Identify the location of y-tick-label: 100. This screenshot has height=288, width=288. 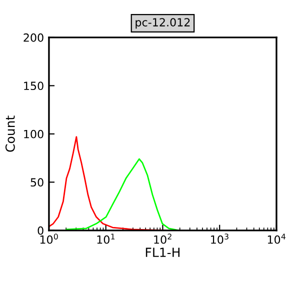
(34, 134).